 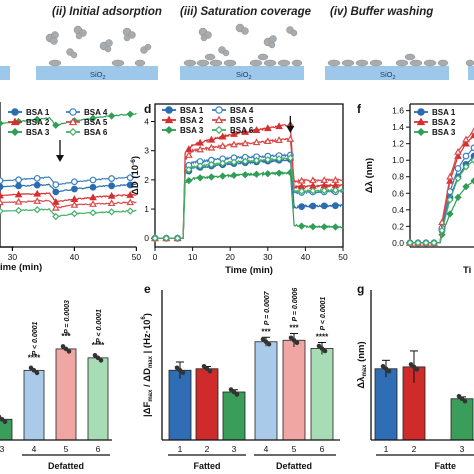 What do you see at coordinates (444, 122) in the screenshot?
I see `legend-label: BSA 2` at bounding box center [444, 122].